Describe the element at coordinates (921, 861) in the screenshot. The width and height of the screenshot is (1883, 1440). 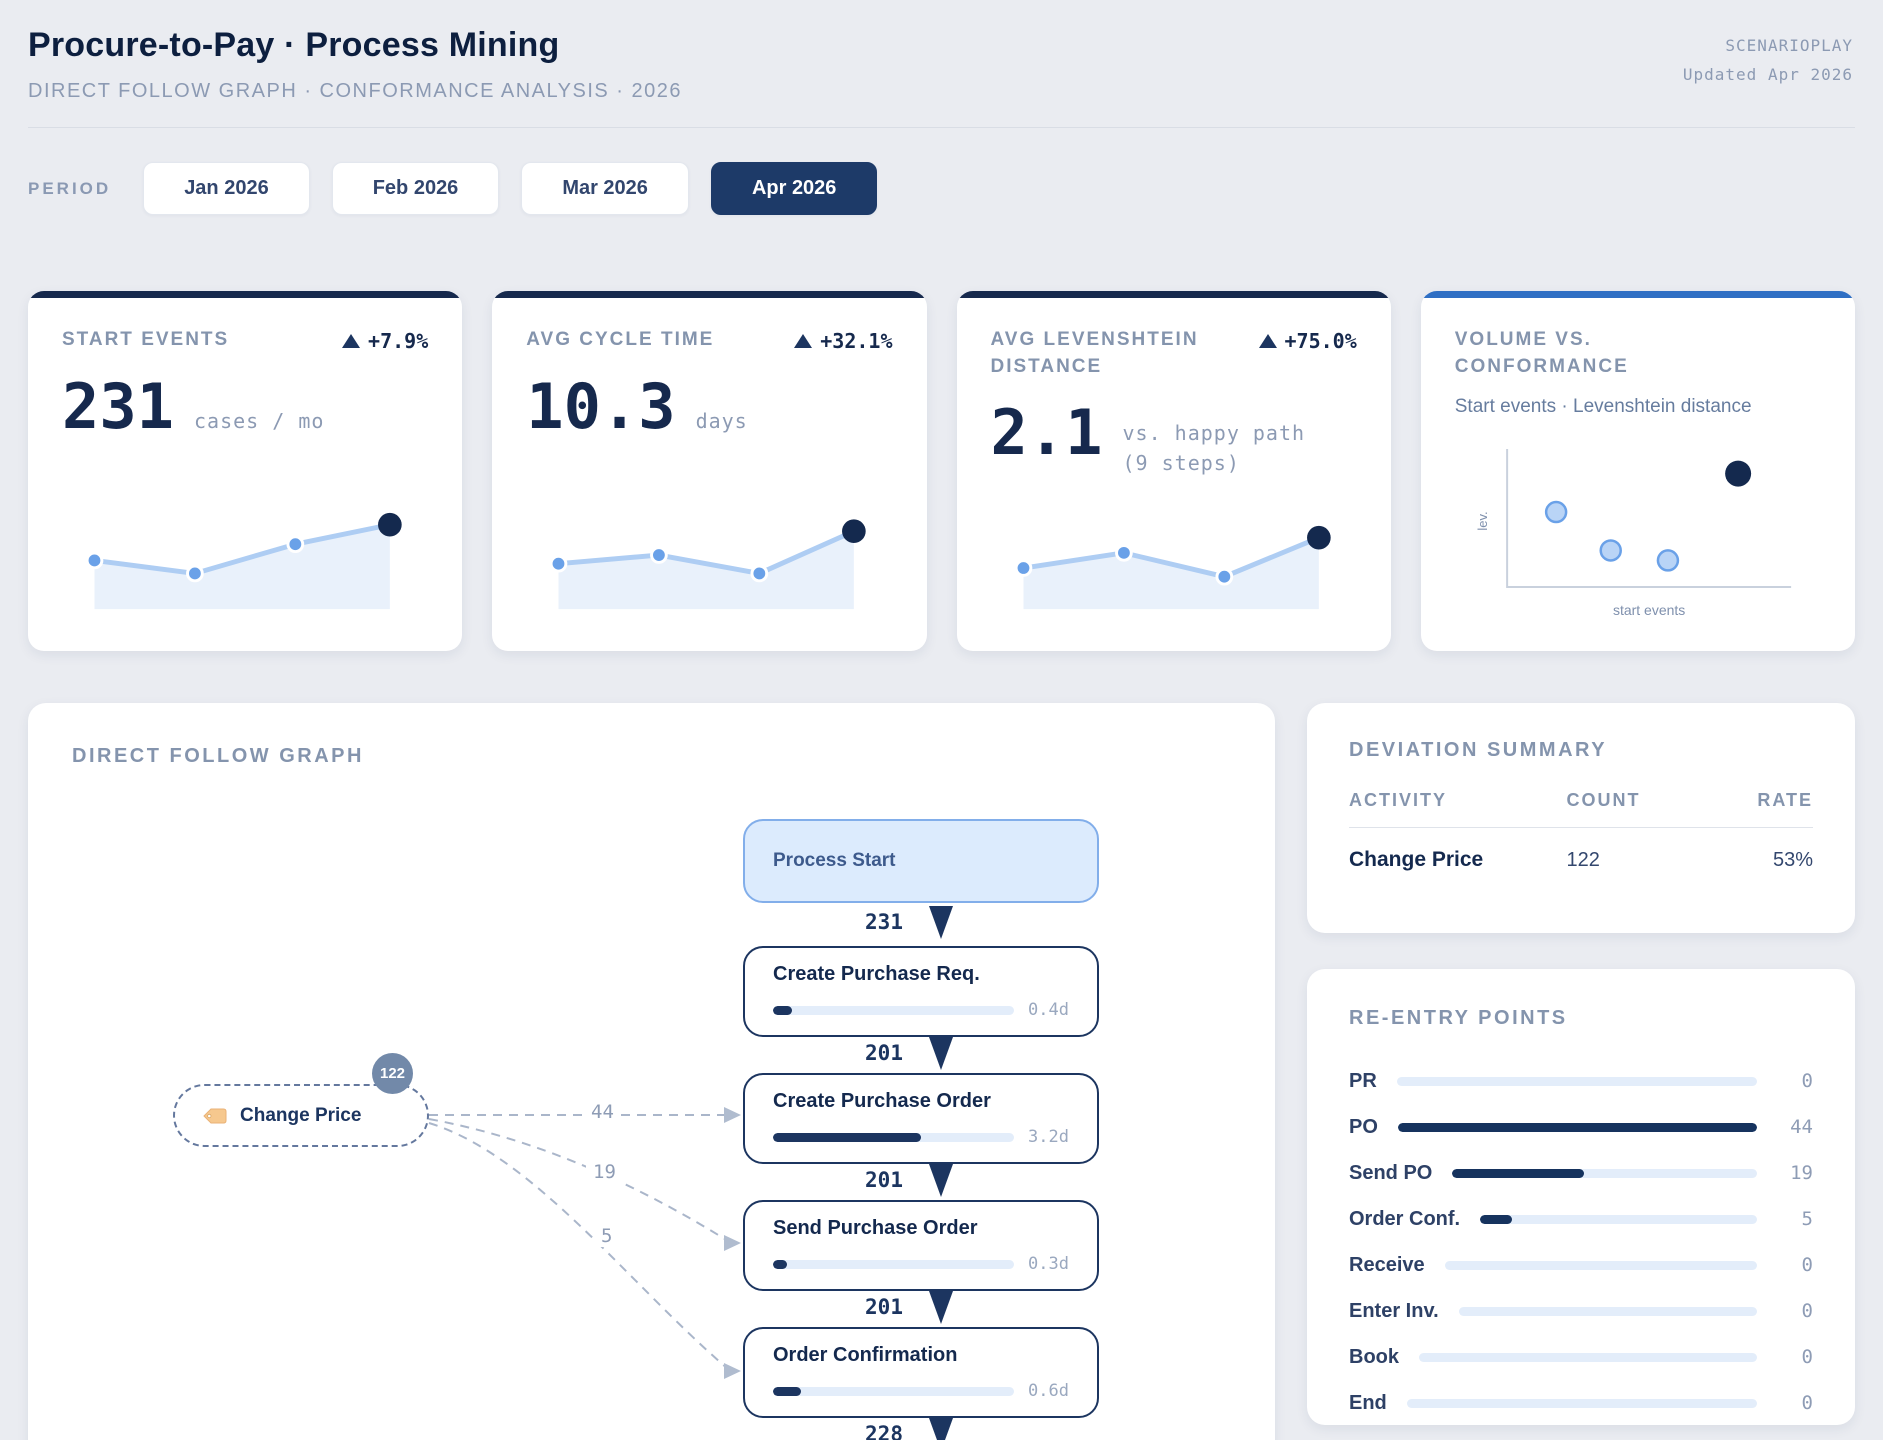
I see `node-process-start: Process Start` at that location.